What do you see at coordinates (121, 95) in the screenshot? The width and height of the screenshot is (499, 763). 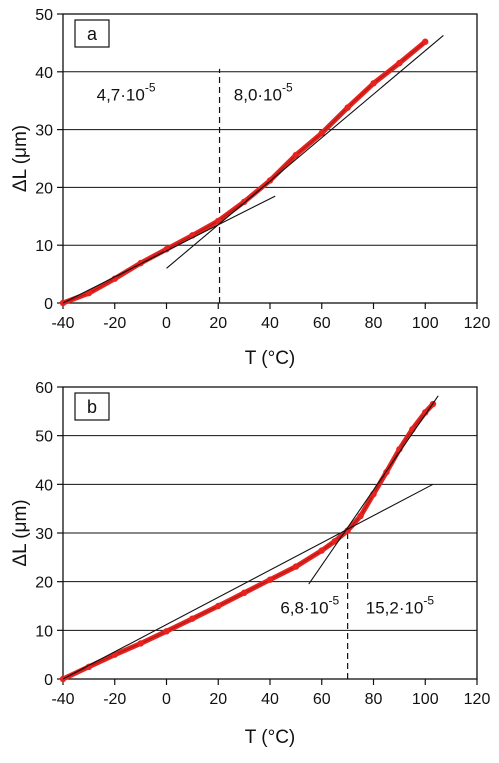 I see `coefficient-mantissa: 4,7·10` at bounding box center [121, 95].